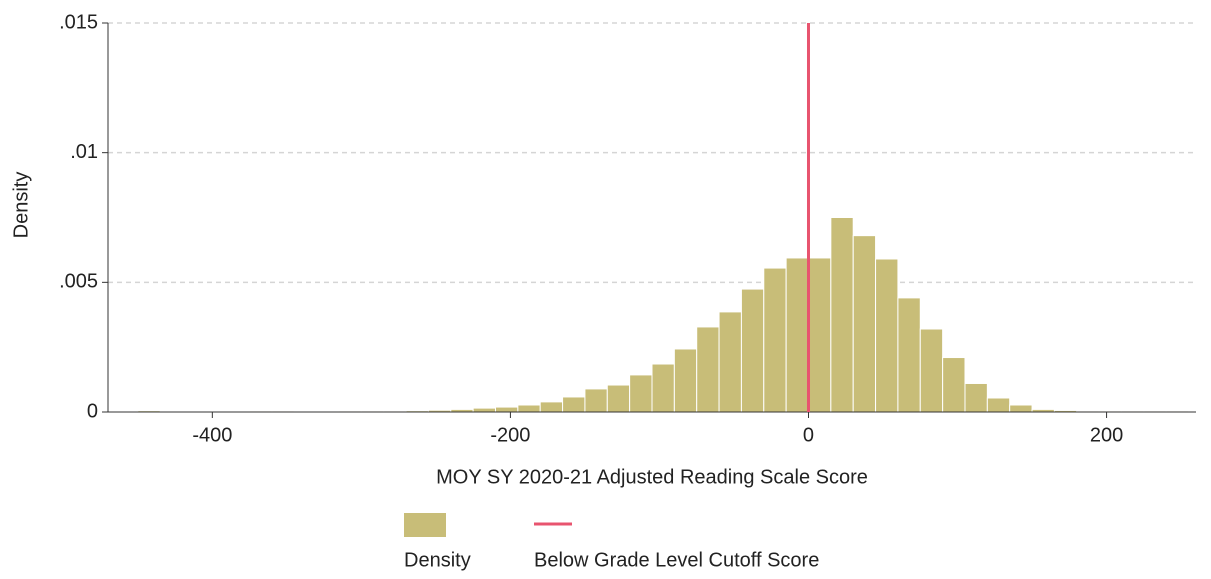 The width and height of the screenshot is (1211, 579). I want to click on x-tick-label: 200, so click(1106, 435).